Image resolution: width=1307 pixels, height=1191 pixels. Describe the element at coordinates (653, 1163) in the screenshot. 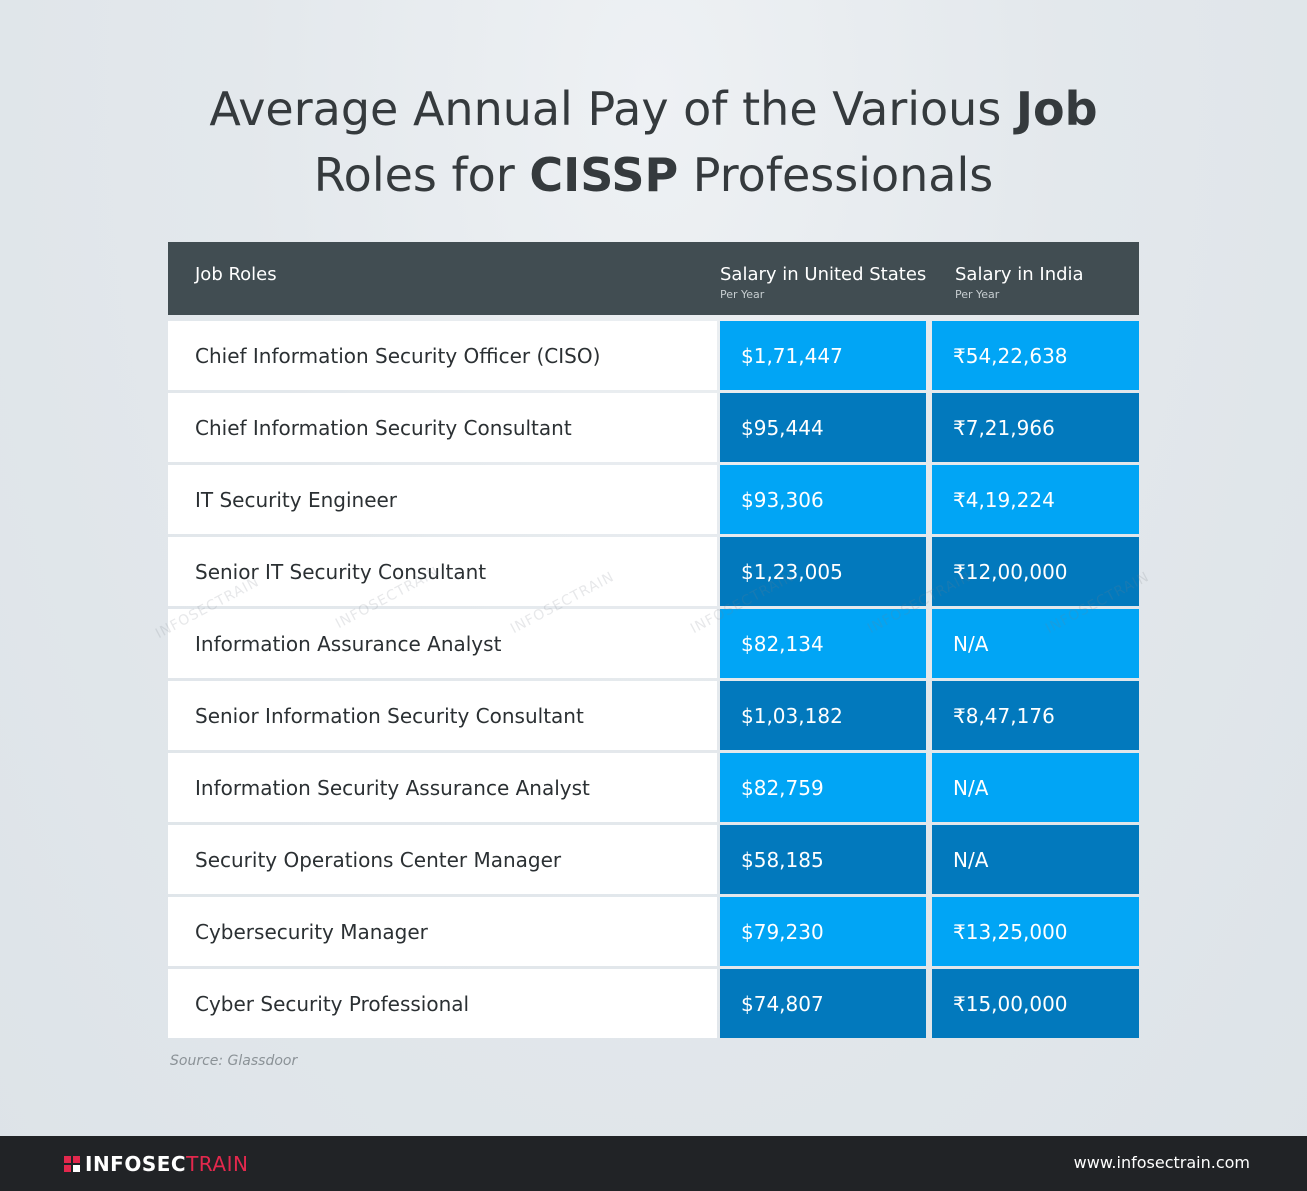

I see `footer: INFOSEC TRAIN www.infosectrain.com` at that location.